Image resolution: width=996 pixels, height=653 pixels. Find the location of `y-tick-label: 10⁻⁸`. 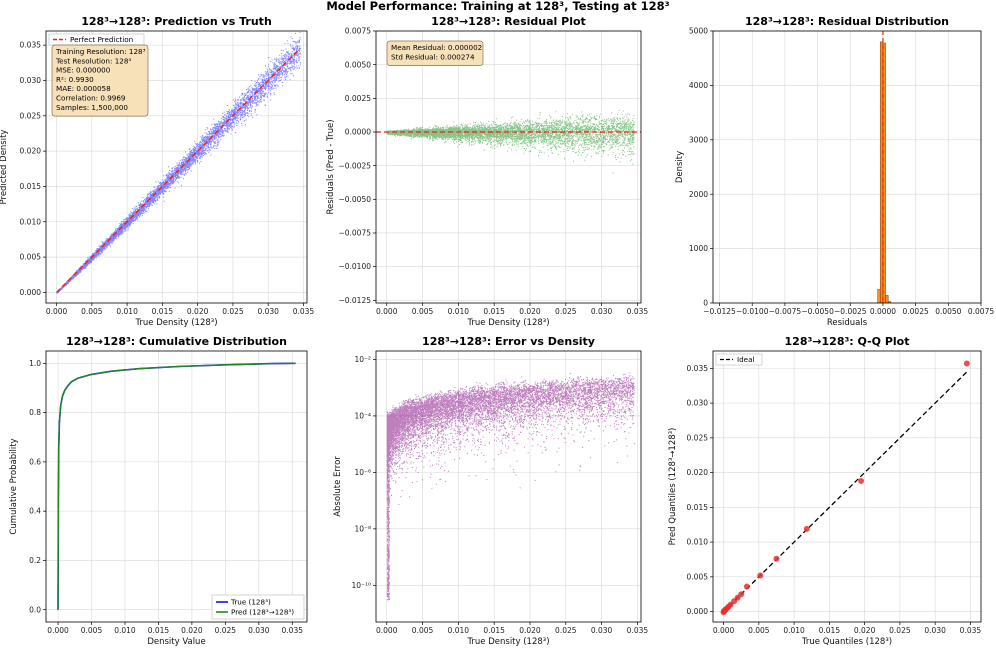

y-tick-label: 10⁻⁸ is located at coordinates (362, 528).